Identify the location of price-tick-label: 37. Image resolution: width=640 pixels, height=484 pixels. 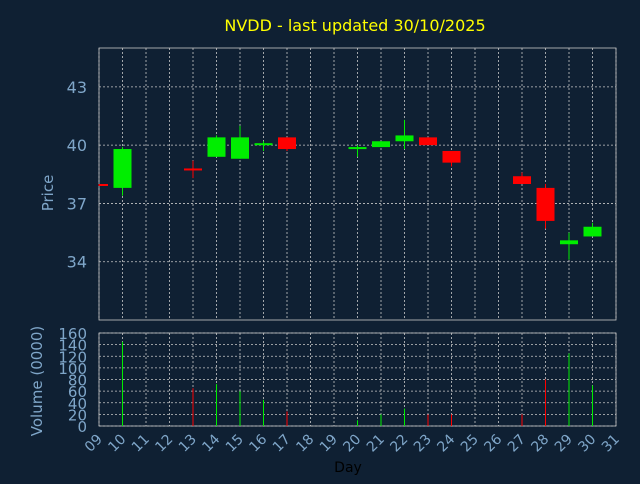
(77, 203).